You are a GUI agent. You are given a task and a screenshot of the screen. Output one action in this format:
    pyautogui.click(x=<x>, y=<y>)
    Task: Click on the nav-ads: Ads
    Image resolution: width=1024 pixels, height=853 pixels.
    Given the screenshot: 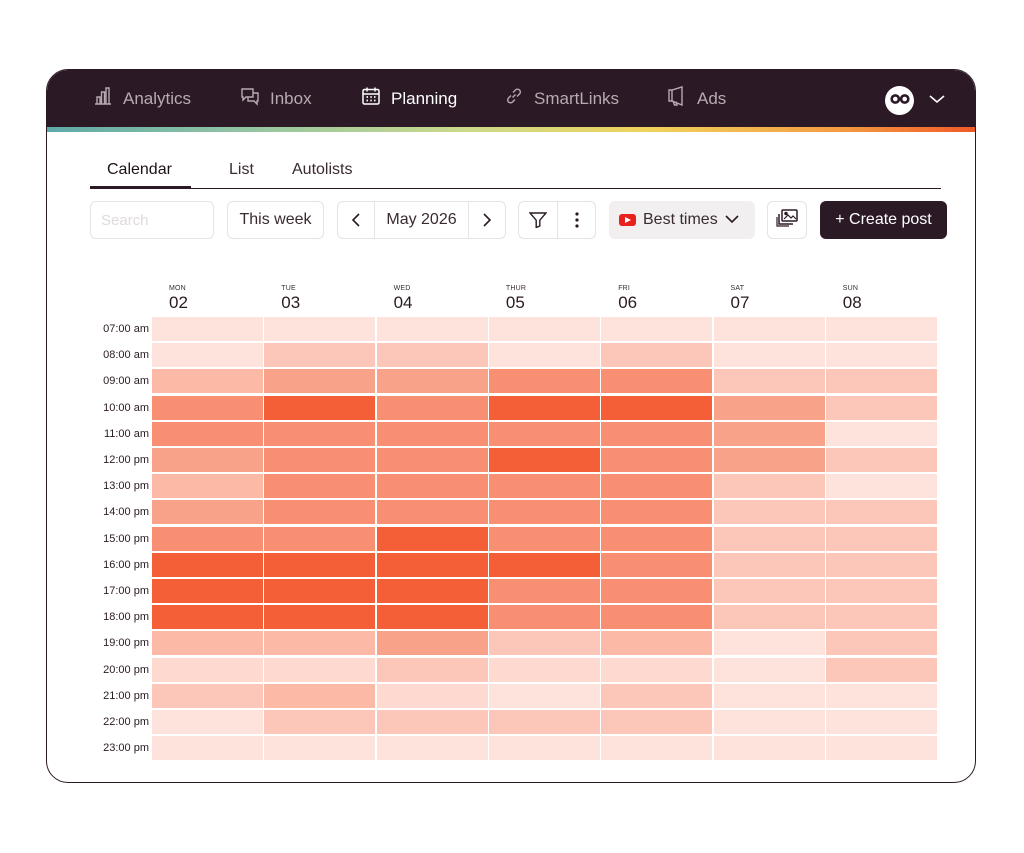 What is the action you would take?
    pyautogui.click(x=696, y=98)
    